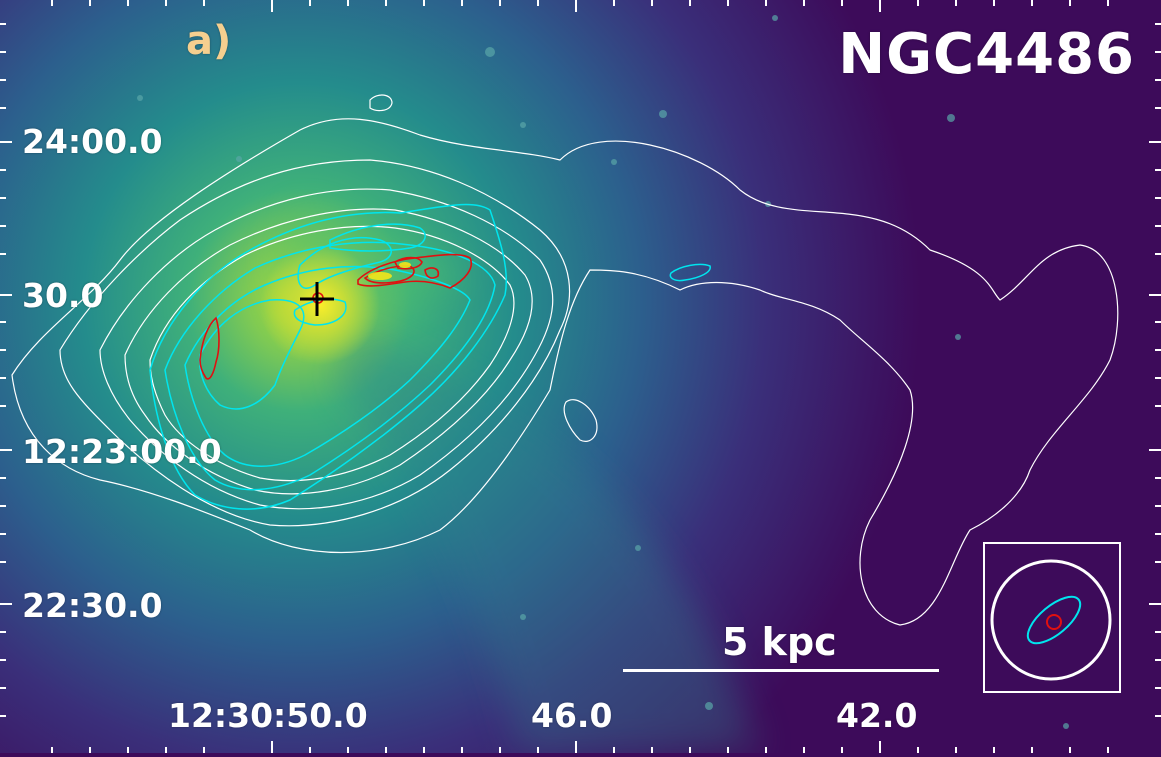 Image resolution: width=1161 pixels, height=757 pixels. I want to click on ra-tick-label: 42.0, so click(877, 715).